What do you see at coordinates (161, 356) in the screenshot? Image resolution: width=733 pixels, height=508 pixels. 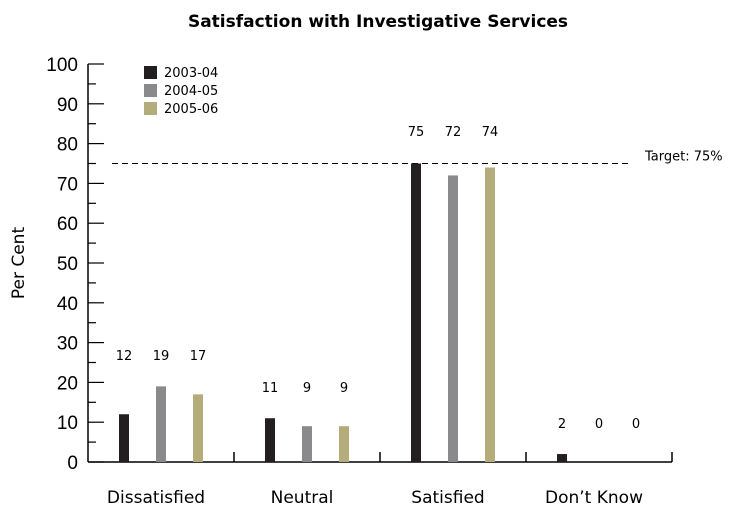 I see `data-label: 19` at bounding box center [161, 356].